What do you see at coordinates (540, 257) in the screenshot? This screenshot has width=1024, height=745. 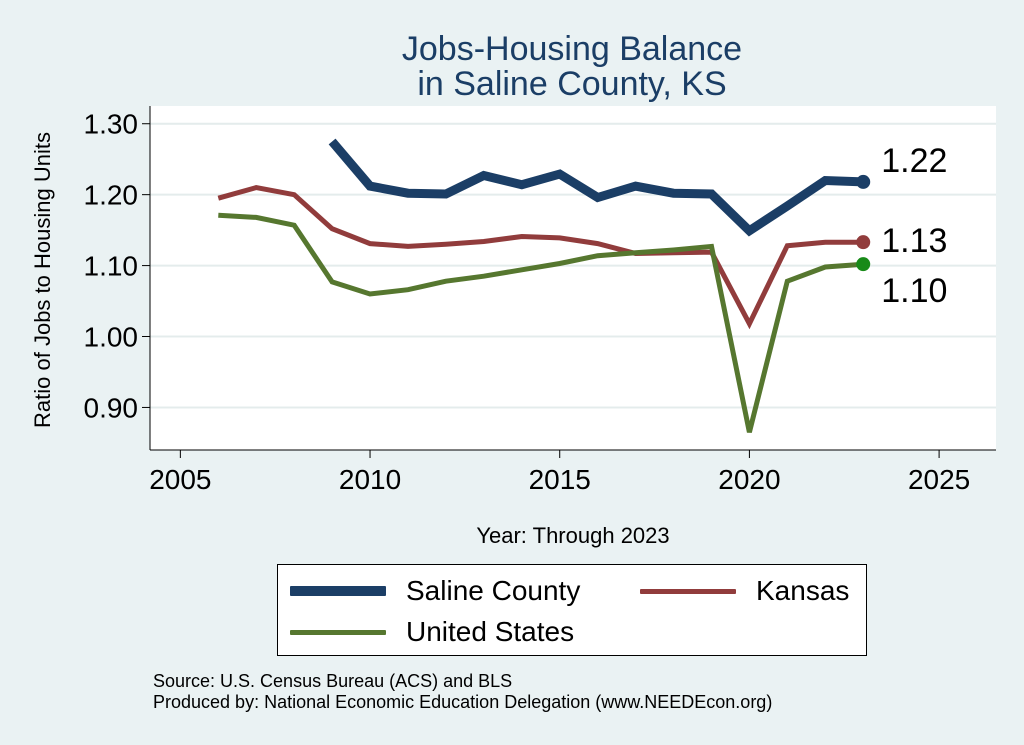 I see `series-line-kansas` at bounding box center [540, 257].